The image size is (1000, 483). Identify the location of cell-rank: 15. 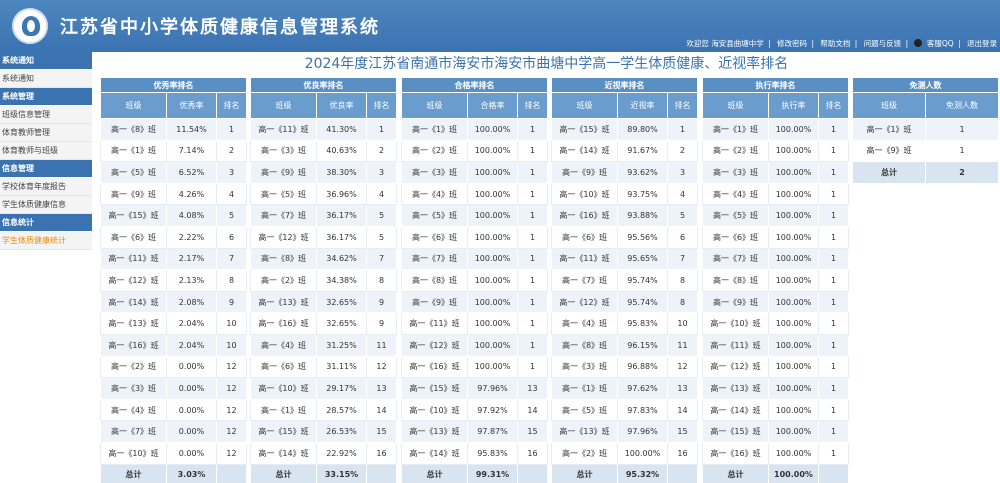
(381, 431).